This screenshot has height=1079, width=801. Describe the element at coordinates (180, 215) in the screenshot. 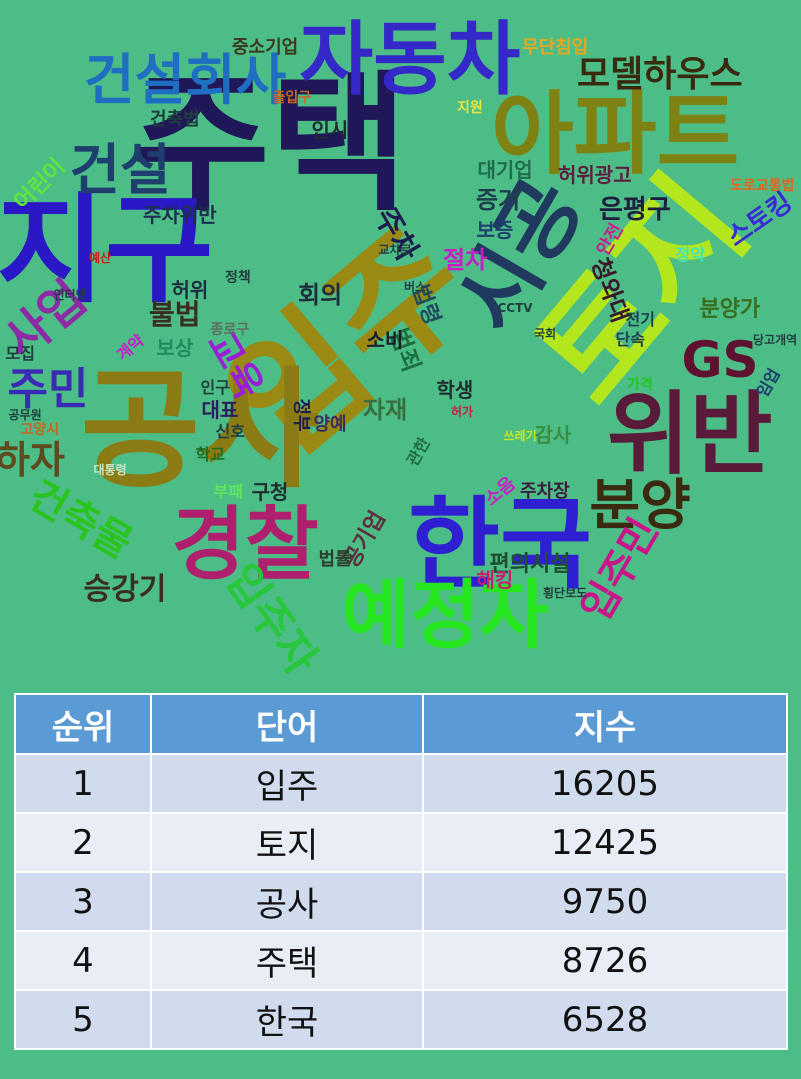

I see `cloud-word: 주차위반` at that location.